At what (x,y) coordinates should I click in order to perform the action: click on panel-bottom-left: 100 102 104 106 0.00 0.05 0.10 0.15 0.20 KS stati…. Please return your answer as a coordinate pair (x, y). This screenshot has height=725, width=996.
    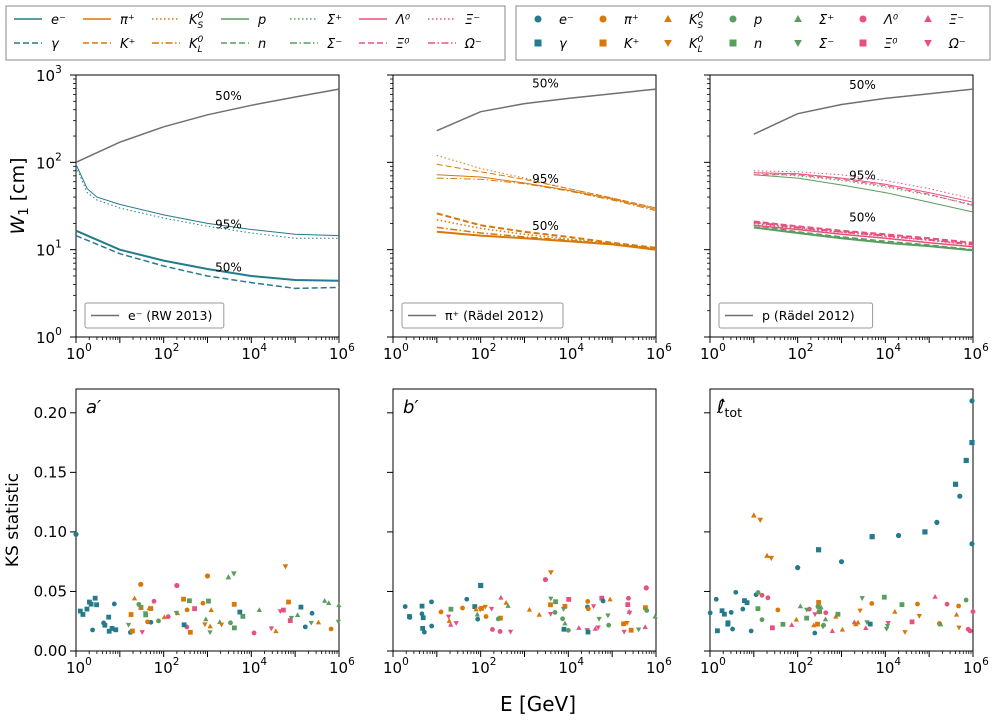
    Looking at the image, I should click on (179, 532).